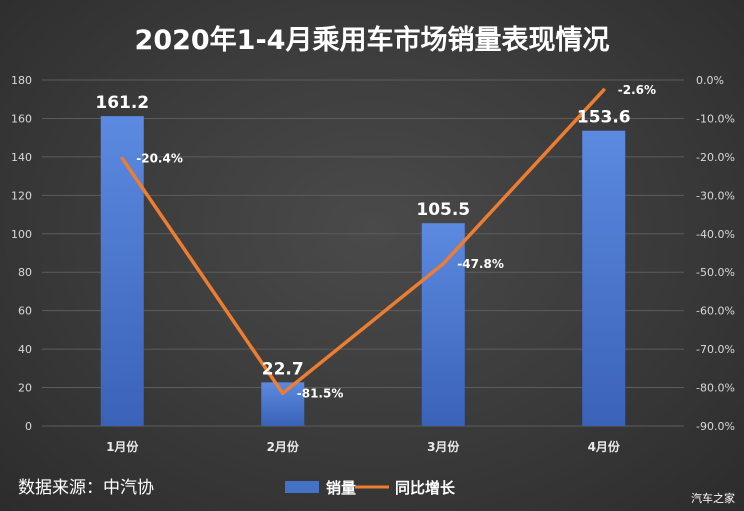  Describe the element at coordinates (25, 272) in the screenshot. I see `left-tick-label: 80` at that location.